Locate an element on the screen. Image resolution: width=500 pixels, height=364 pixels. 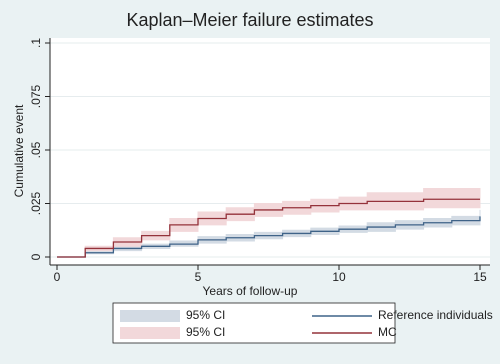
y-tick-label: .075 is located at coordinates (36, 96).